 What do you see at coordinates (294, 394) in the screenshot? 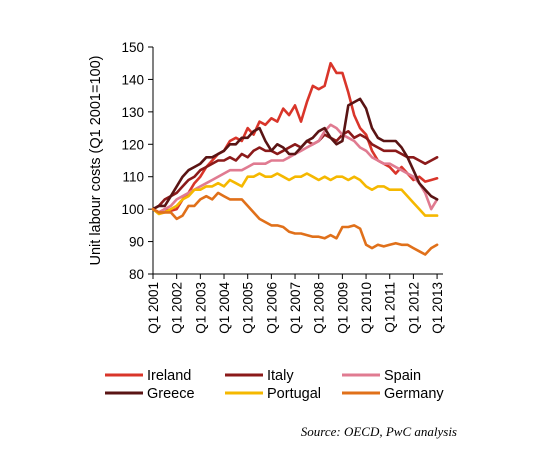
I see `legend-label-portugal: Portugal` at bounding box center [294, 394].